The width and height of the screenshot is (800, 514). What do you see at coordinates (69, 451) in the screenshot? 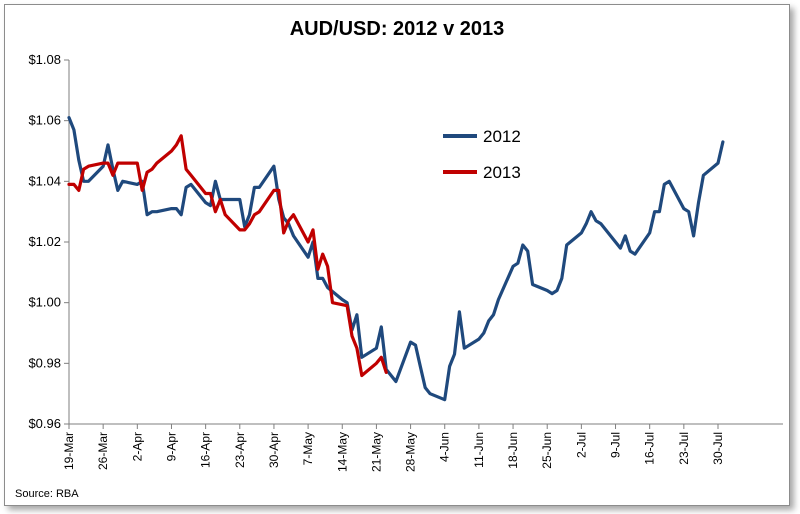
I see `x-tick-label: 19-Mar` at bounding box center [69, 451].